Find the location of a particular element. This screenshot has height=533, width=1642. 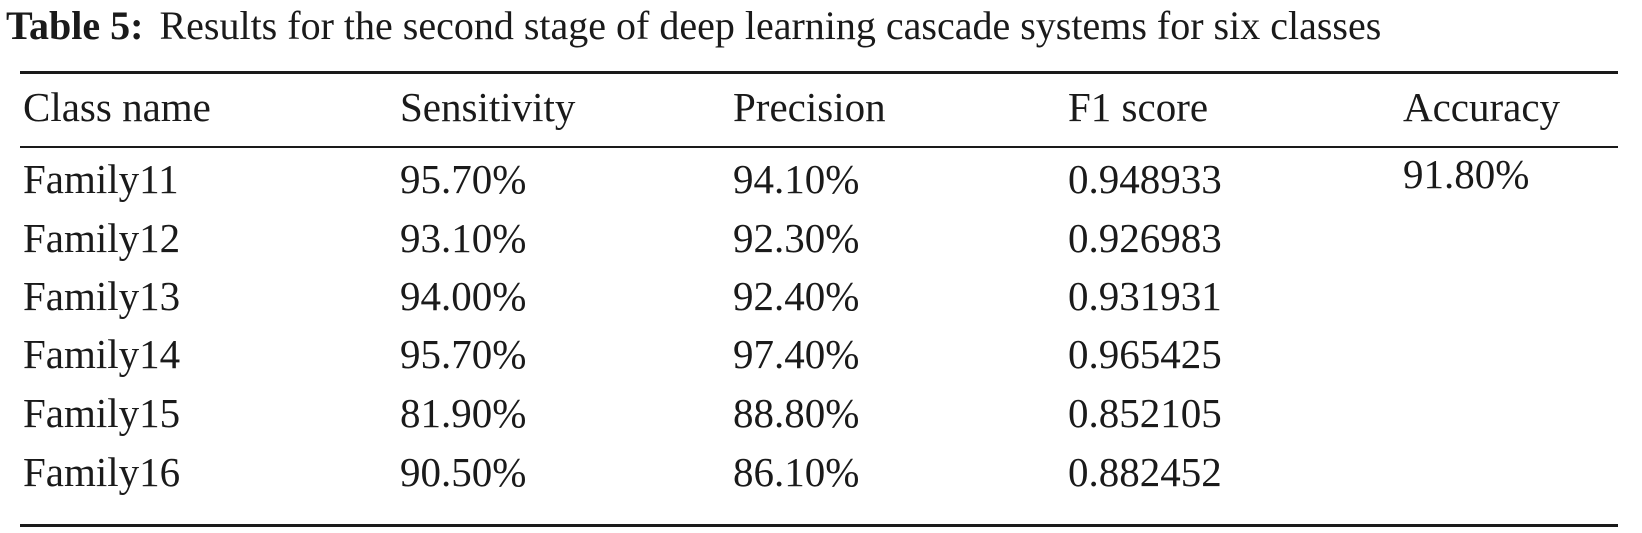

cell-class-name: Family16 is located at coordinates (102, 472).